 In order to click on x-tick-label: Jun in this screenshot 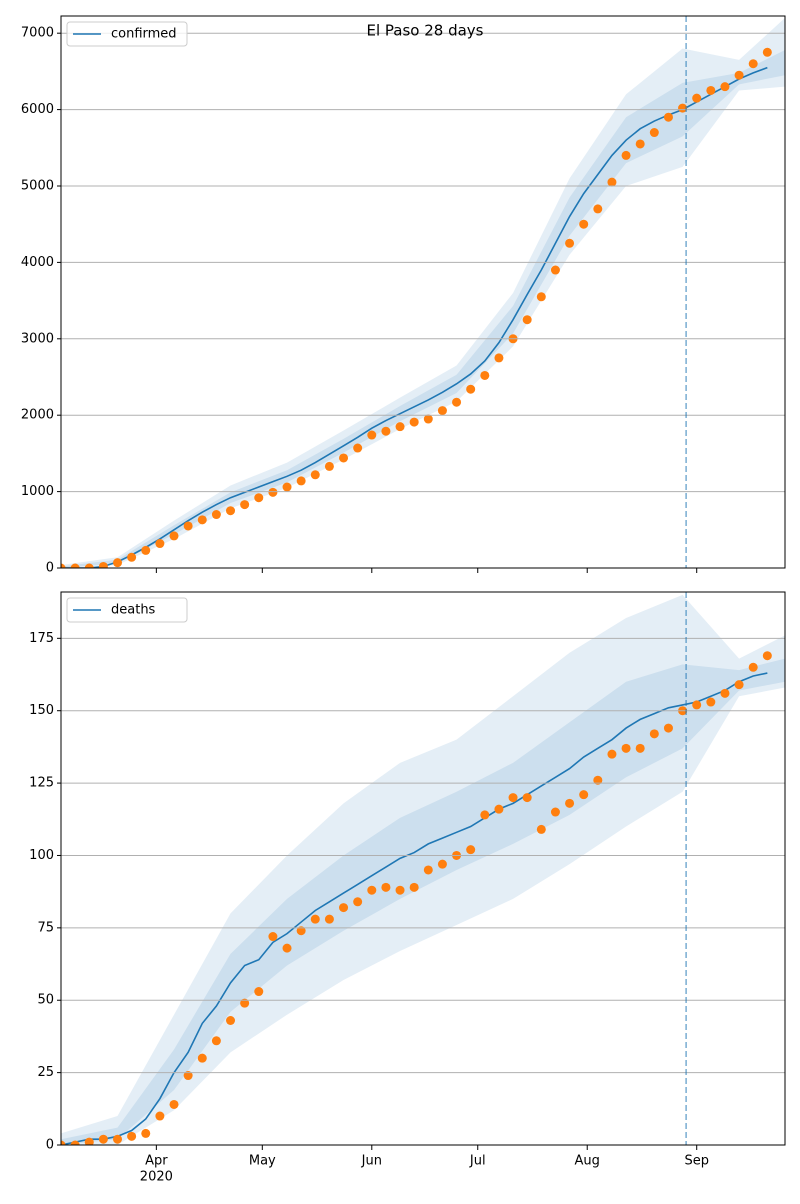, I will do `click(371, 1161)`.